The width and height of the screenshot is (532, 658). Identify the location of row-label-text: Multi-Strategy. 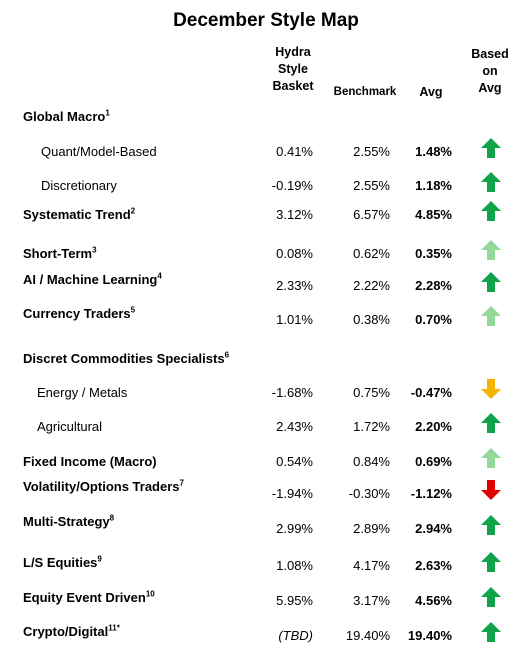
(66, 521).